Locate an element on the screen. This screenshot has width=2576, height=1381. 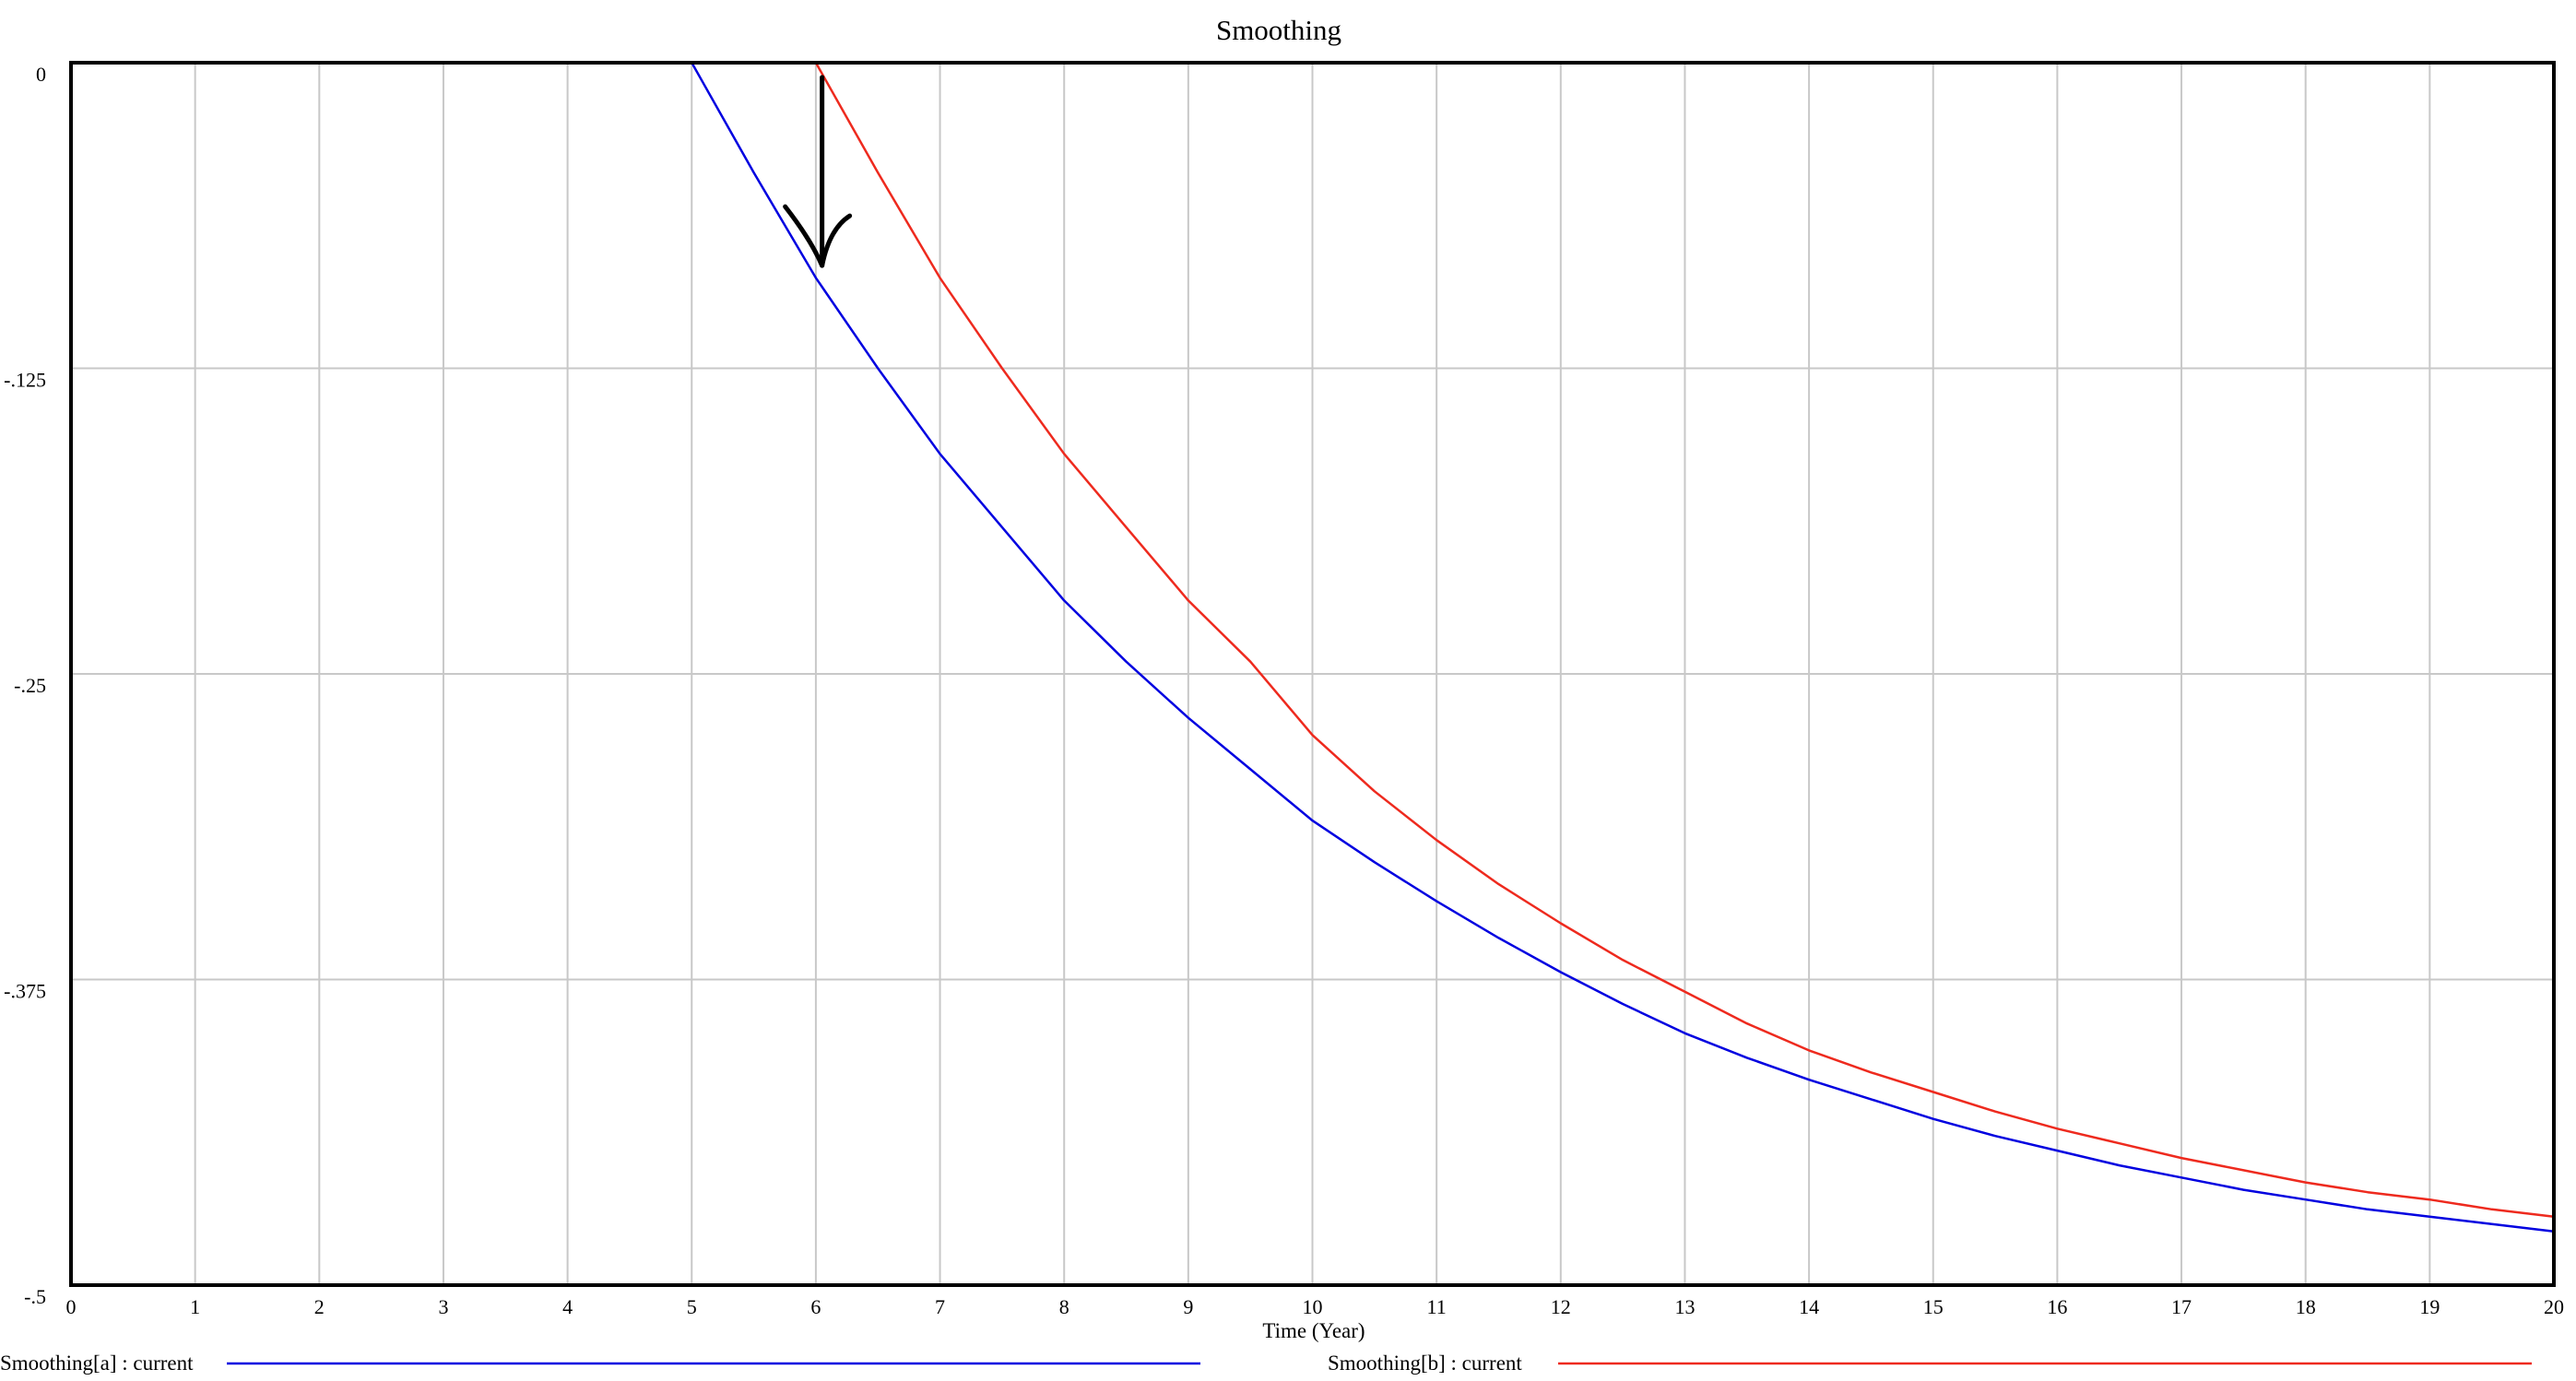
y-tick-label: -.25 is located at coordinates (30, 685).